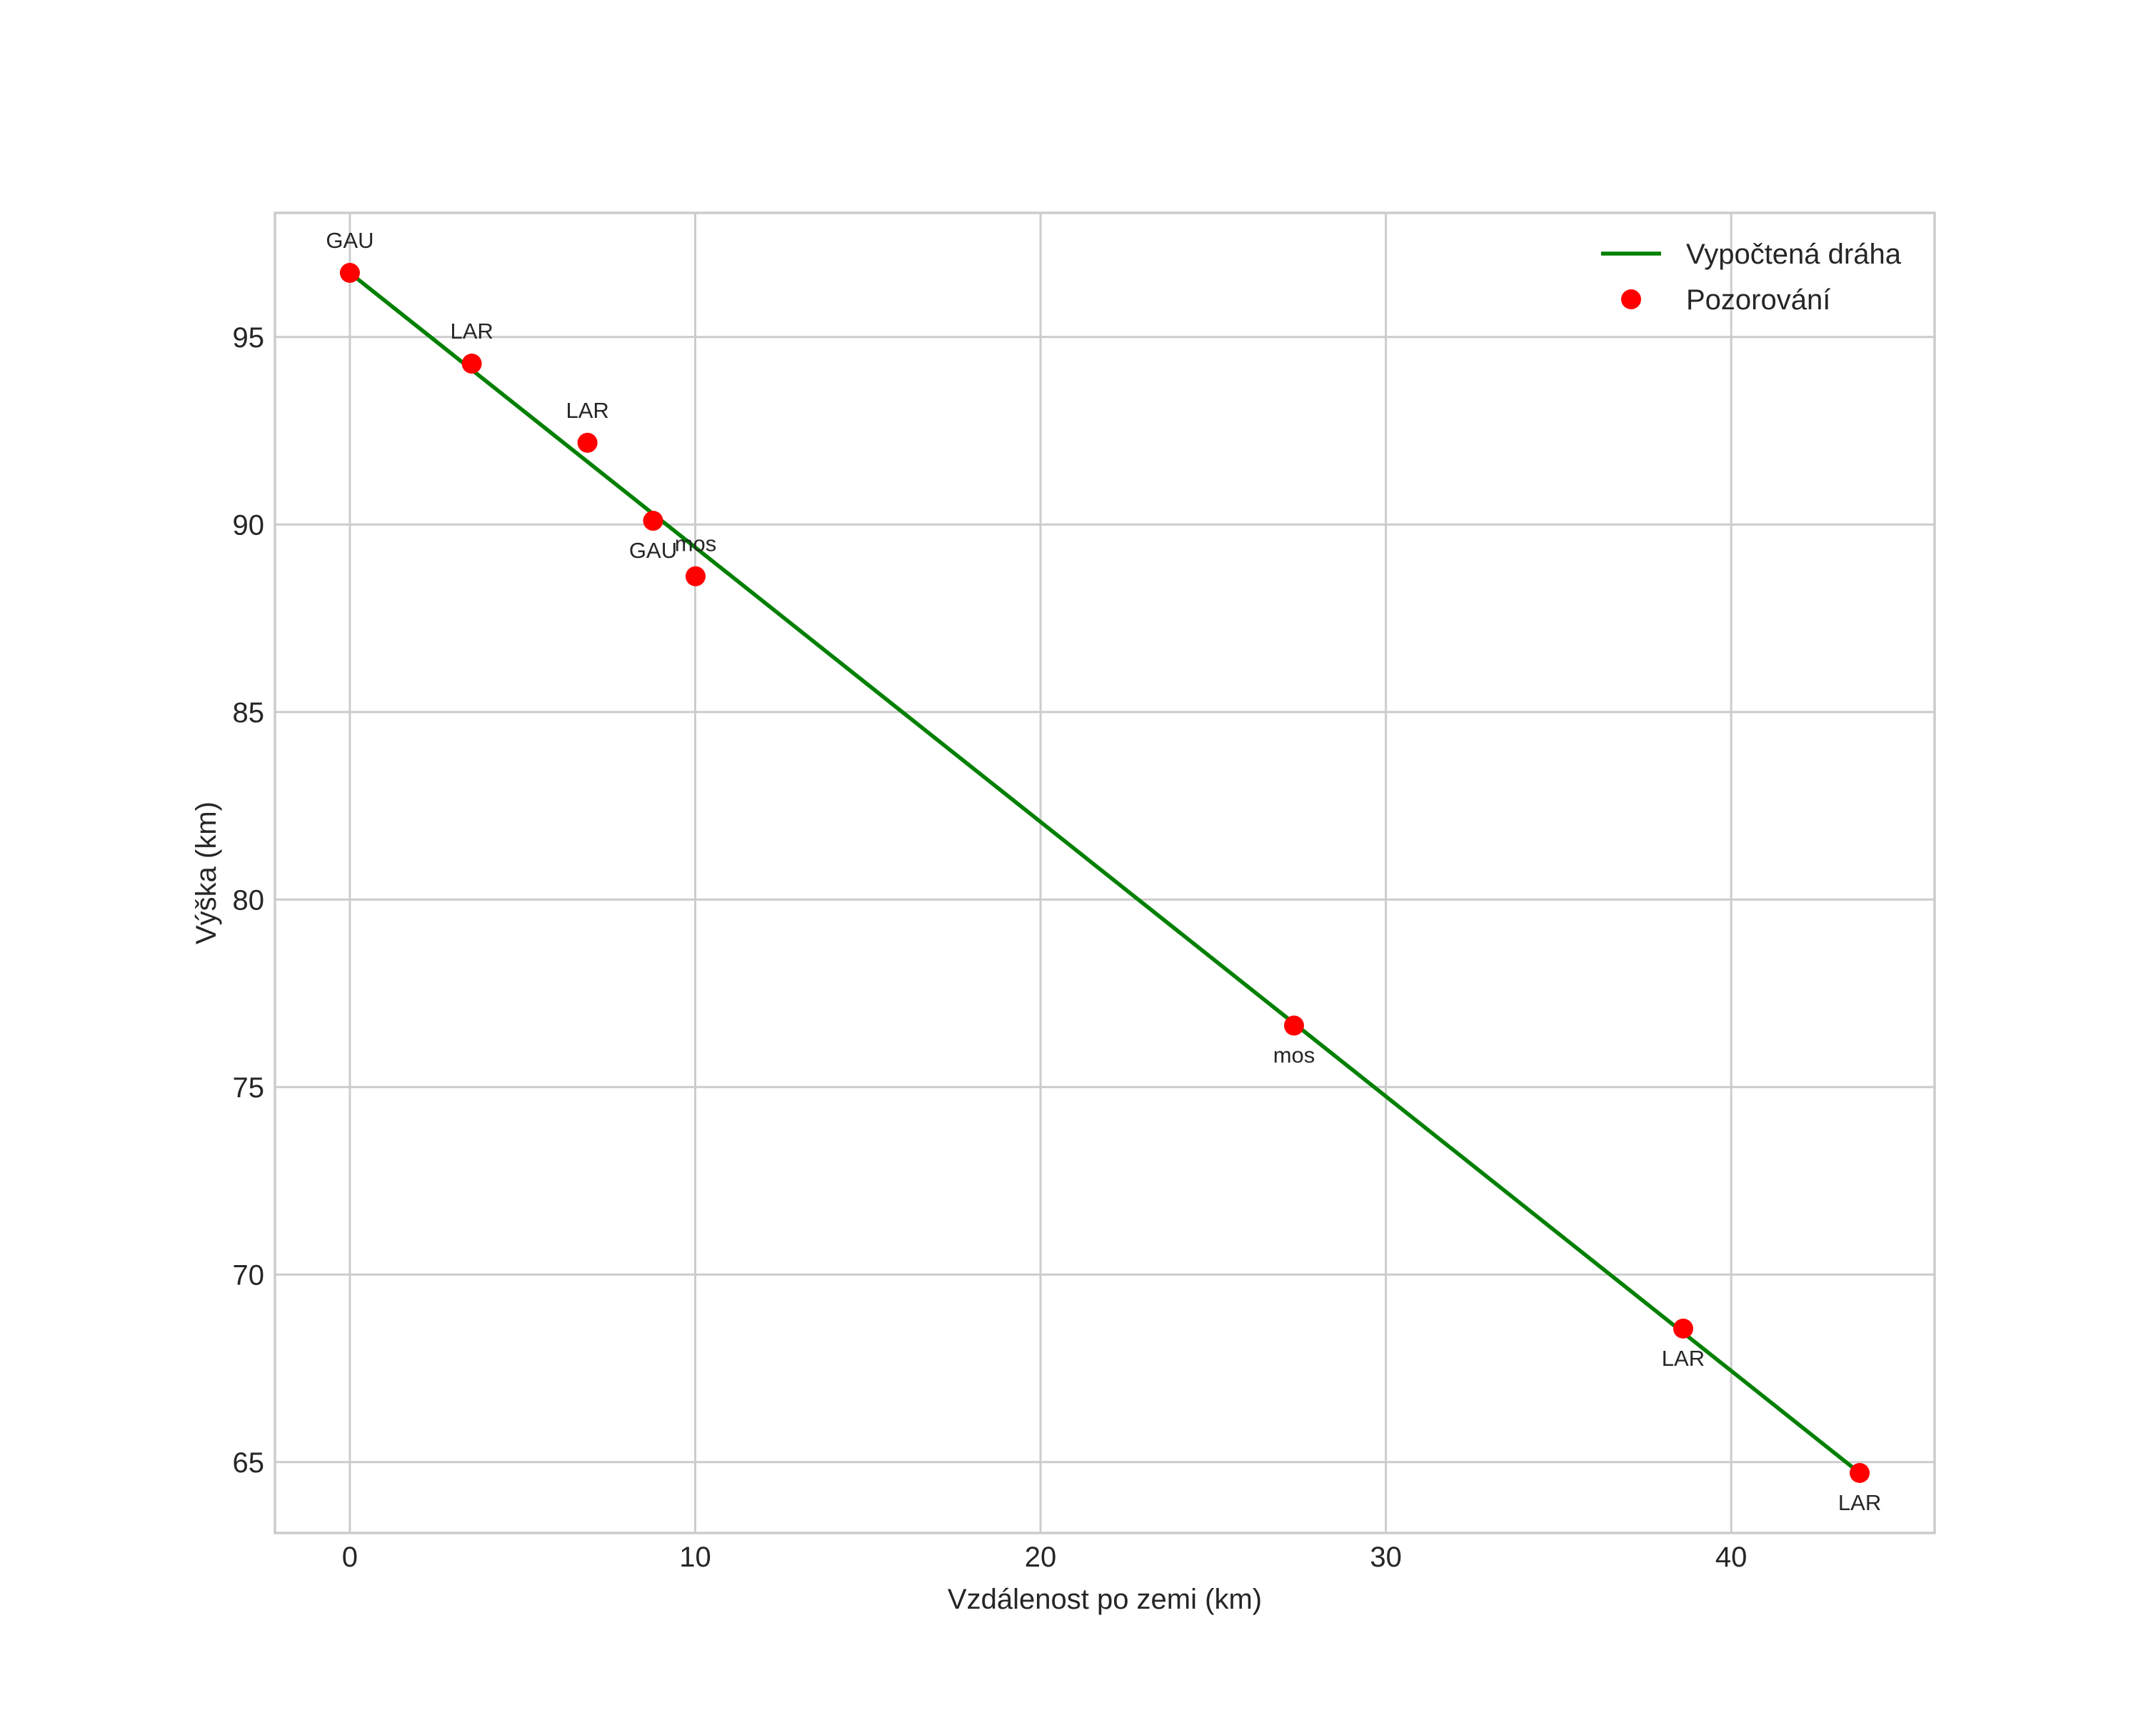 The width and height of the screenshot is (2156, 1728). I want to click on y-tick-label: 95, so click(249, 338).